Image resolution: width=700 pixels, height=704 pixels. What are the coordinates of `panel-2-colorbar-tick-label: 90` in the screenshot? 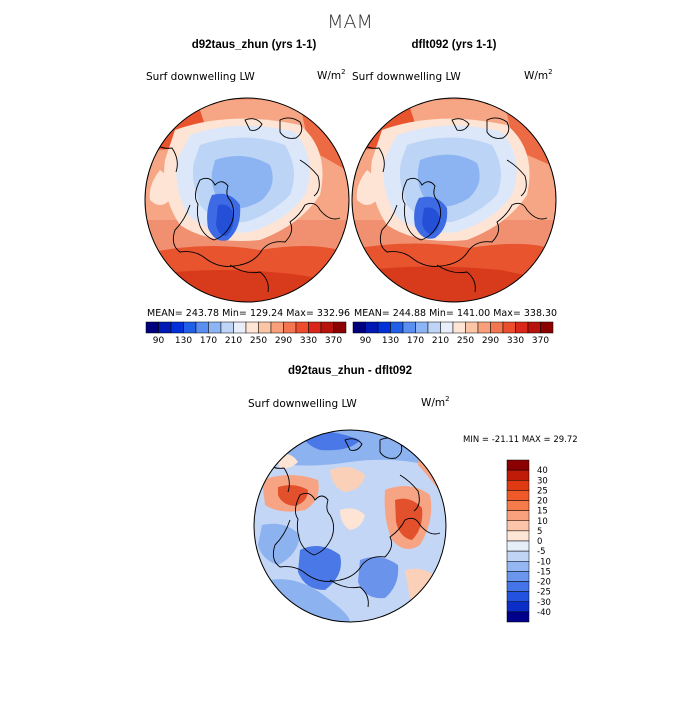 It's located at (366, 341).